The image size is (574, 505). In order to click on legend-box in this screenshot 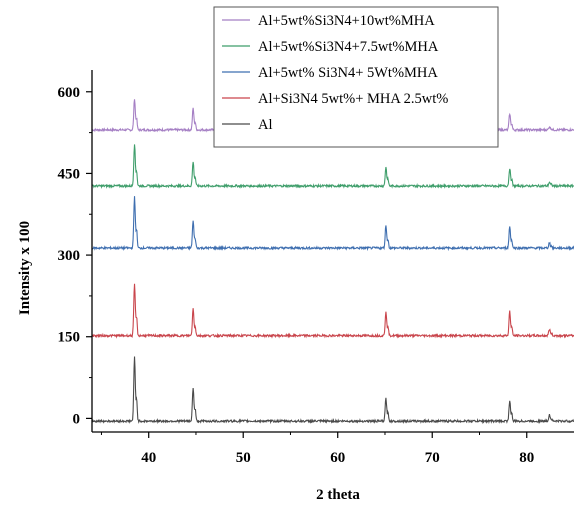, I will do `click(356, 77)`.